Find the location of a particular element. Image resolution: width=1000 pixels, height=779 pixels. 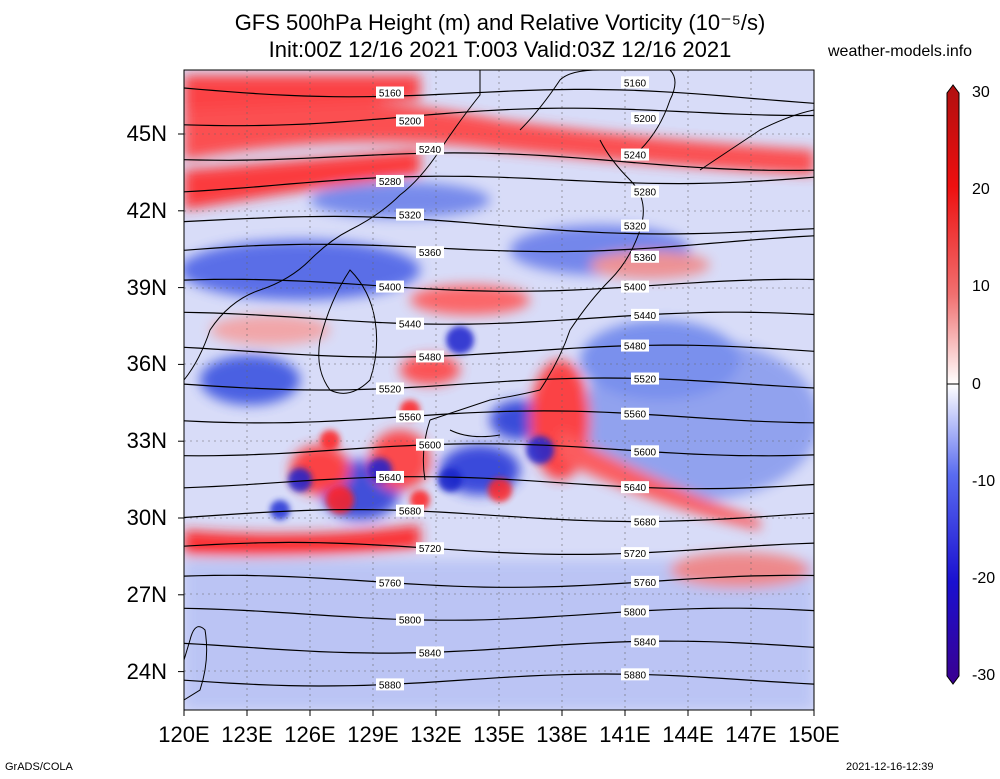

lat-tick-45N: 45N is located at coordinates (146, 133).